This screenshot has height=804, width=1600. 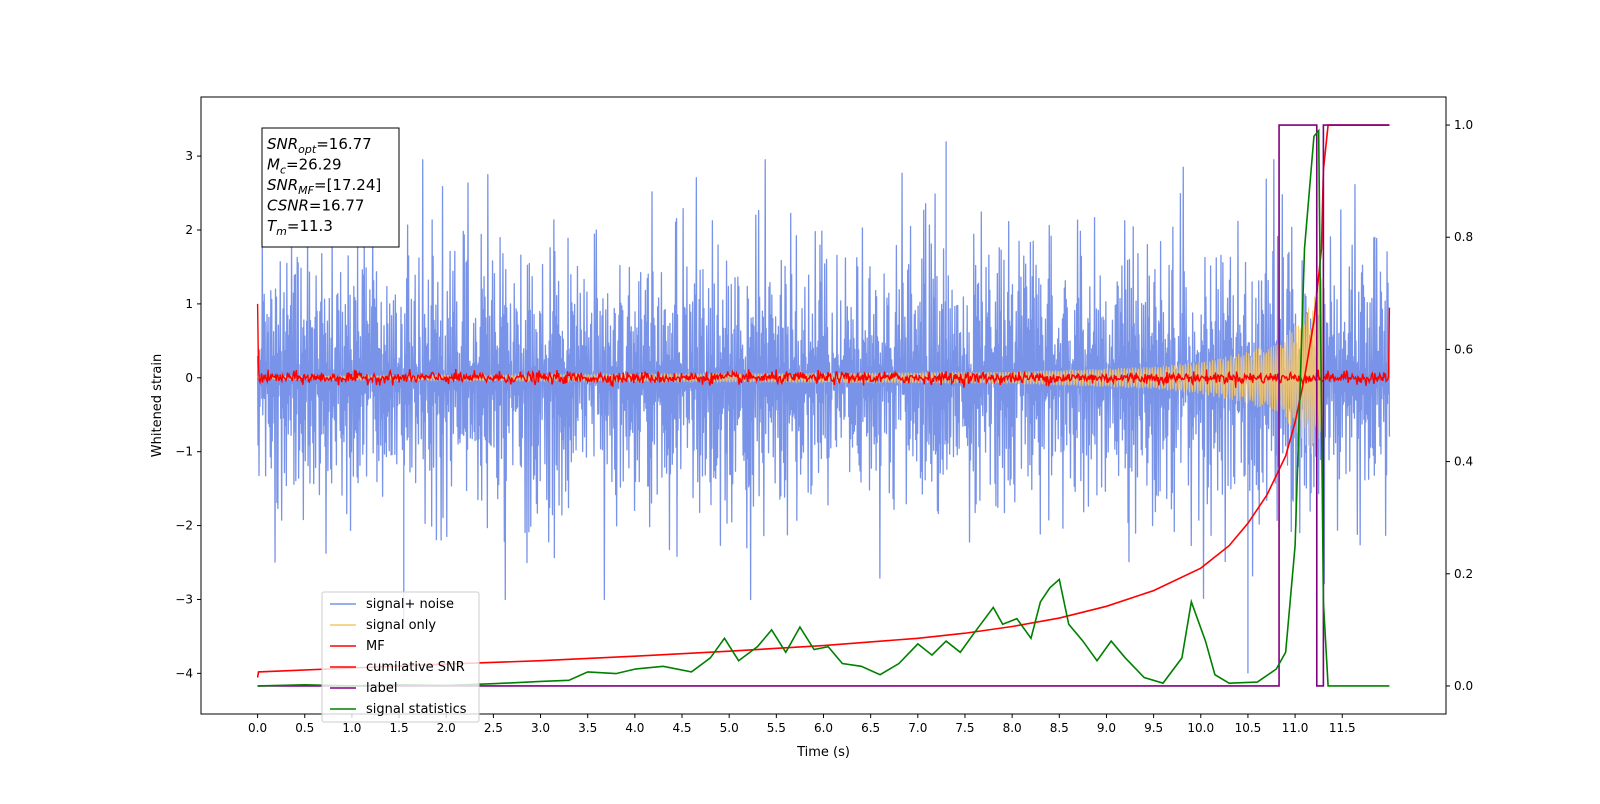 I want to click on y-right-tick-label-2: 0.4, so click(x=1463, y=462).